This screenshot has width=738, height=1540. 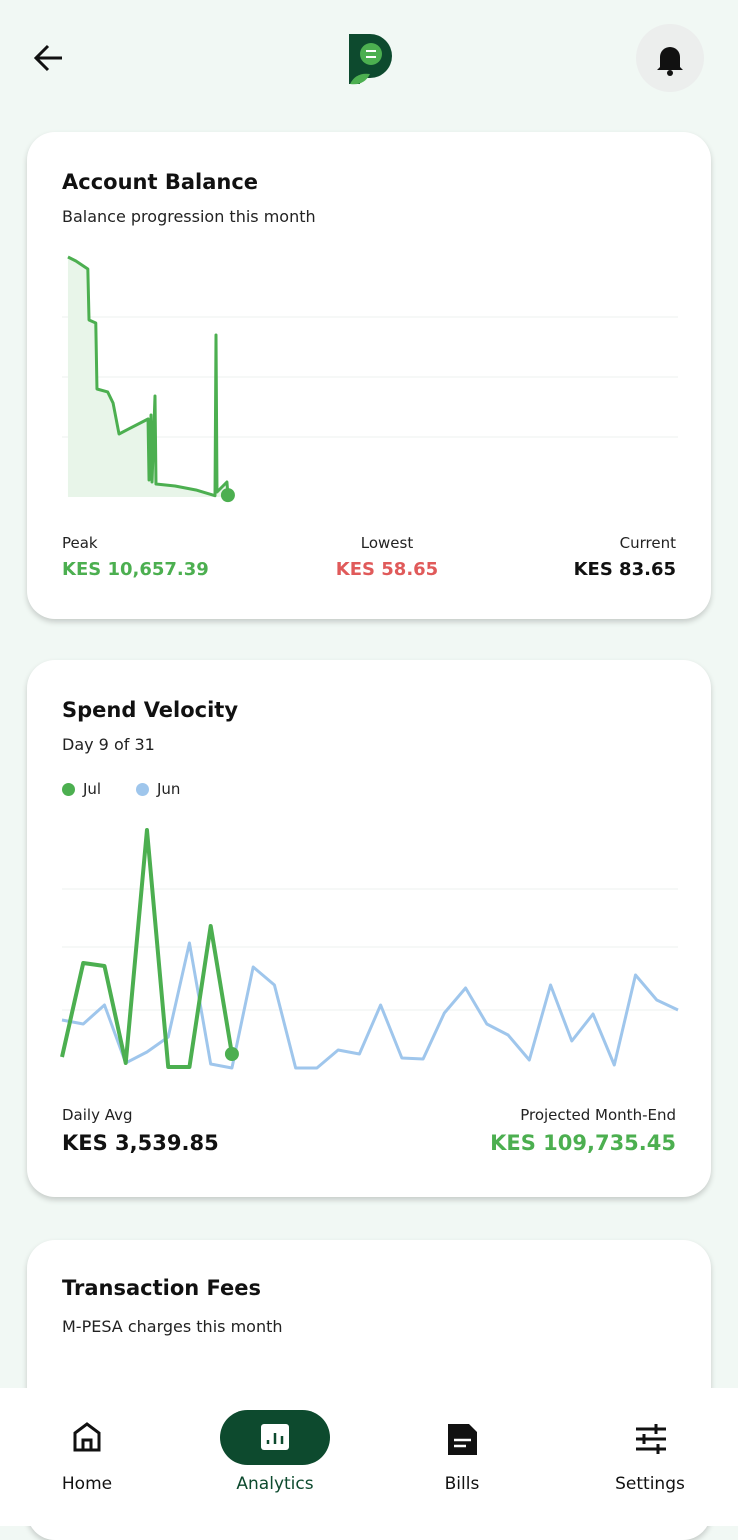 What do you see at coordinates (670, 58) in the screenshot?
I see `notification-button` at bounding box center [670, 58].